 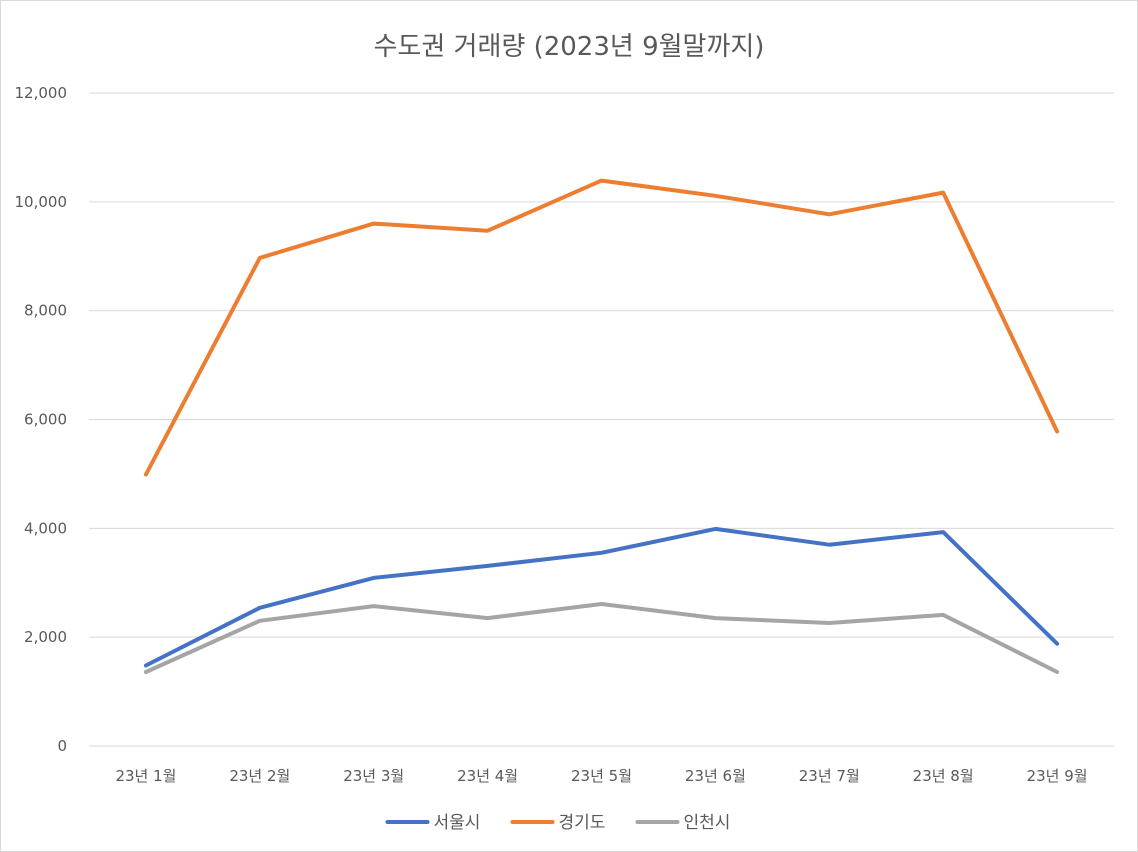 I want to click on x-tick-label: 23년 3월, so click(x=373, y=776).